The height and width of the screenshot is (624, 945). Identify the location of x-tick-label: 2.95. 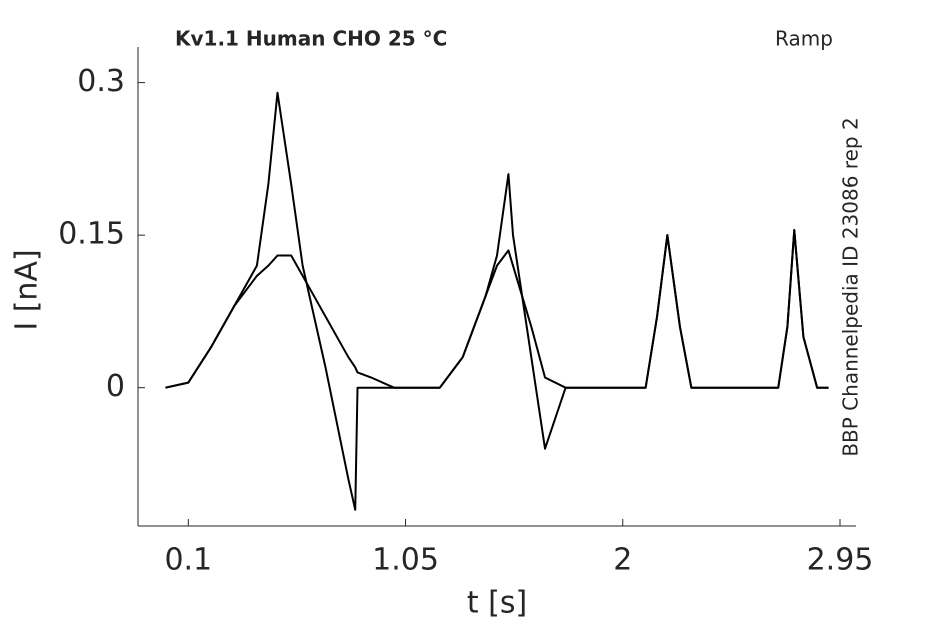
(840, 560).